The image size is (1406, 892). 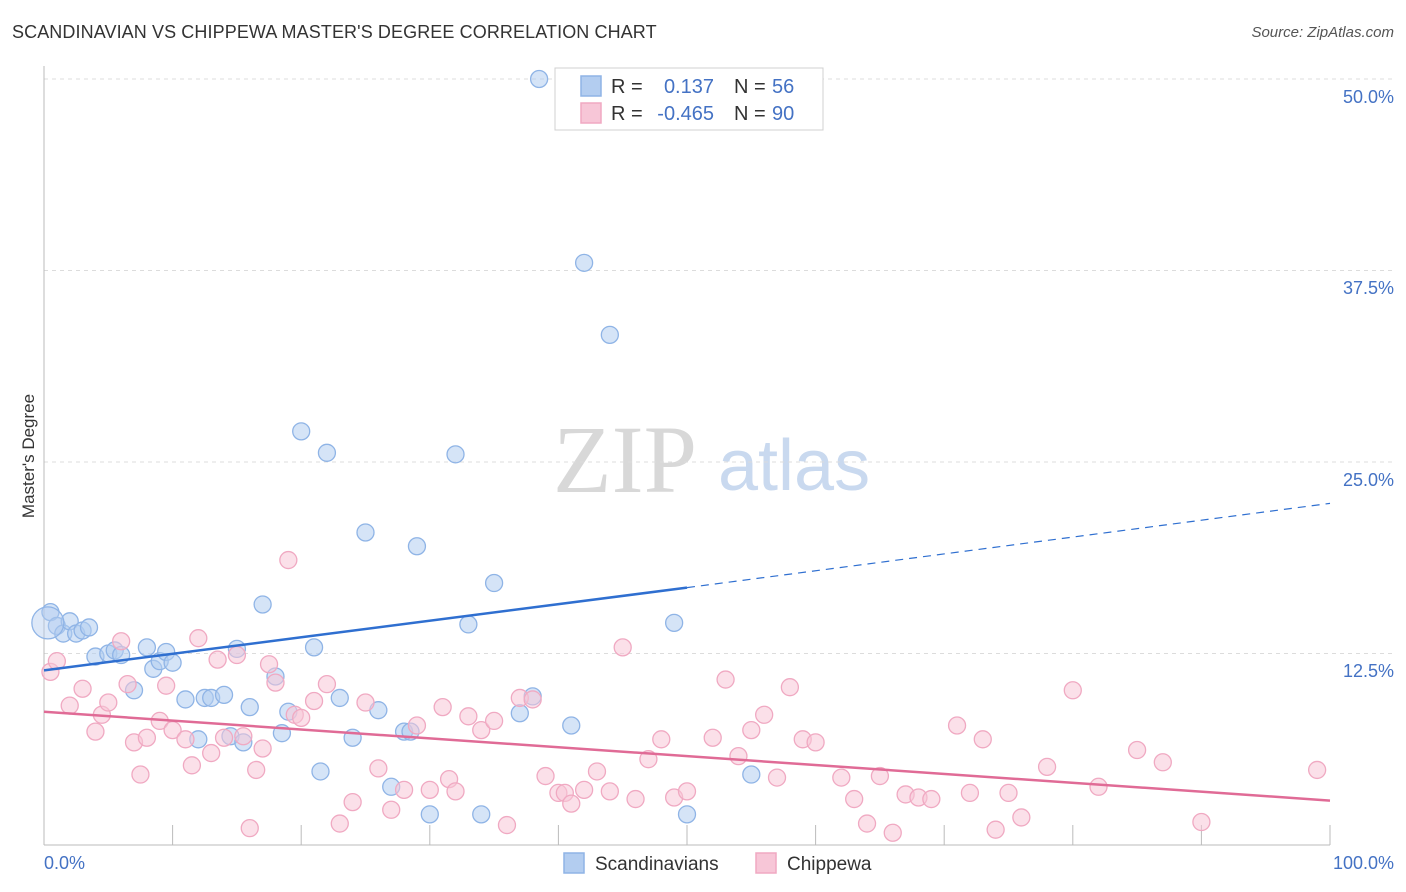 What do you see at coordinates (574, 863) in the screenshot?
I see `series-legend-swatch-scandinavians` at bounding box center [574, 863].